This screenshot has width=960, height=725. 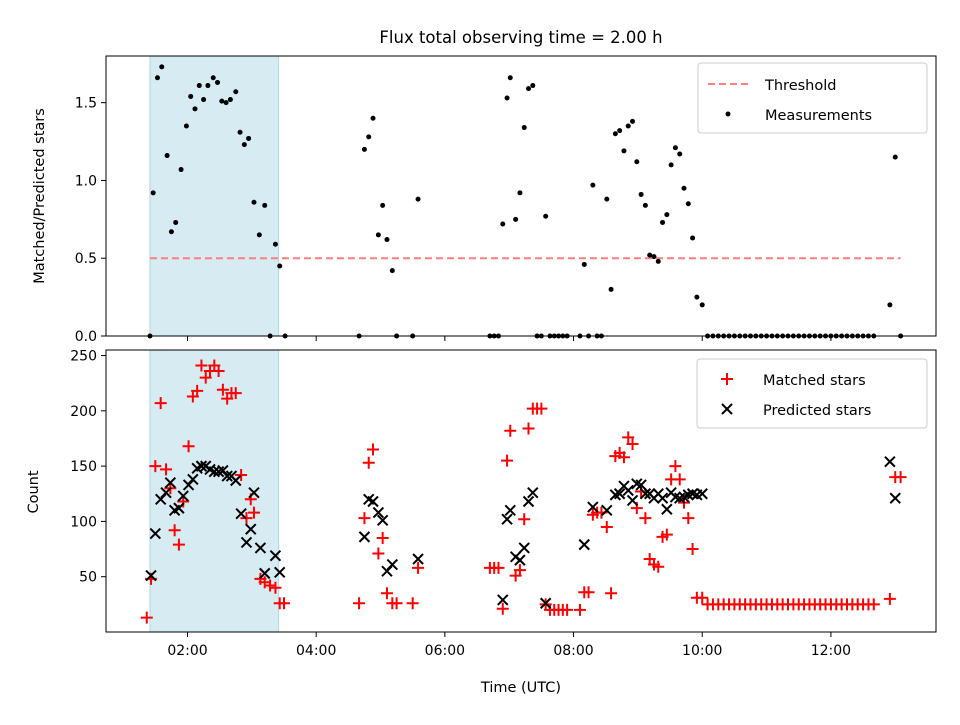 I want to click on y-tick-label: 1.5, so click(x=86, y=104).